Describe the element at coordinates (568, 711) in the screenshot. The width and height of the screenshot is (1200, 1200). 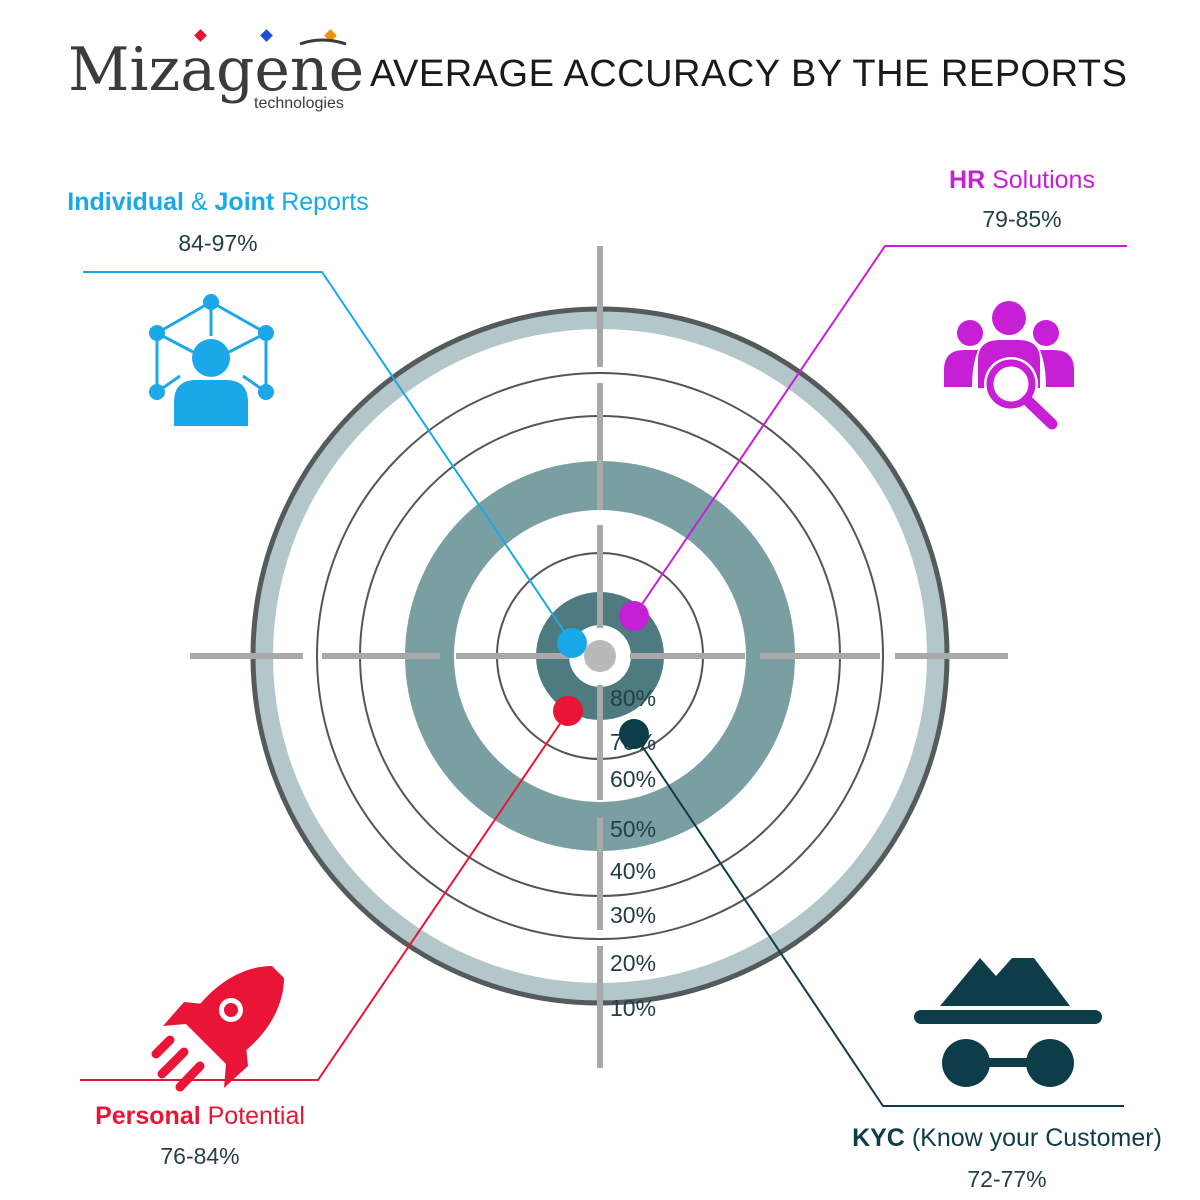
I see `marker-personal` at that location.